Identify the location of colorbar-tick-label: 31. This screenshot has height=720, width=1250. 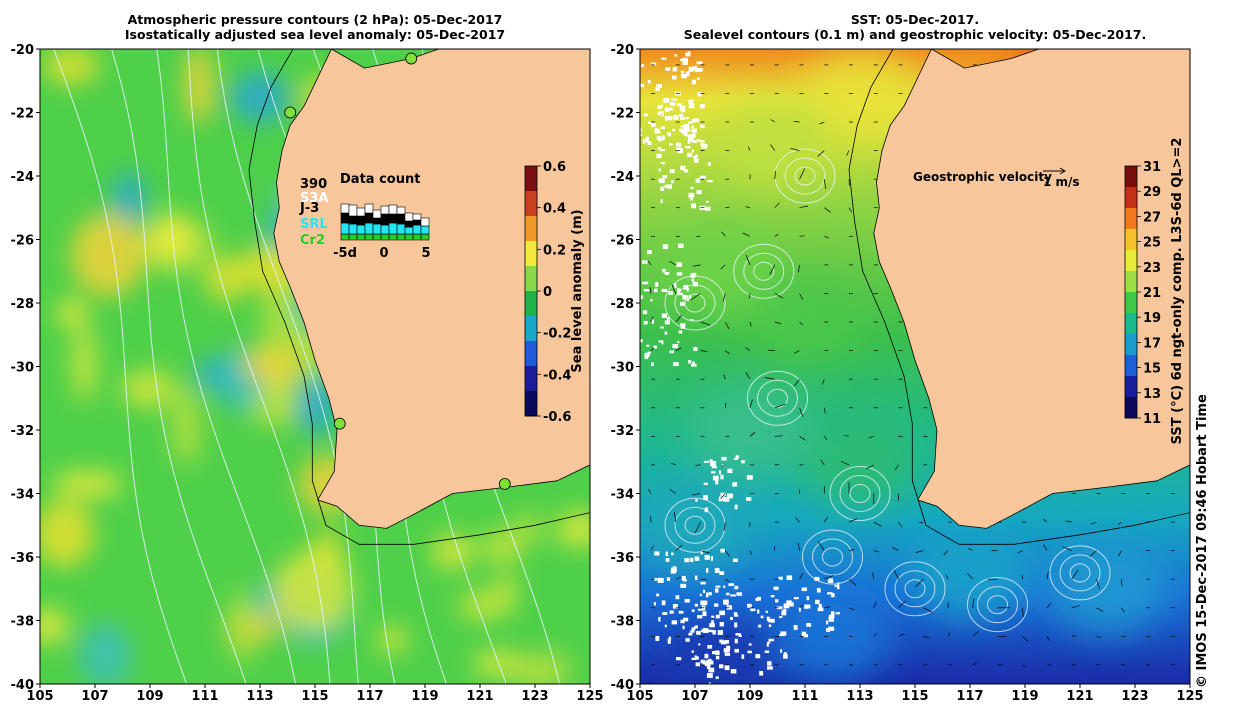
(1152, 167).